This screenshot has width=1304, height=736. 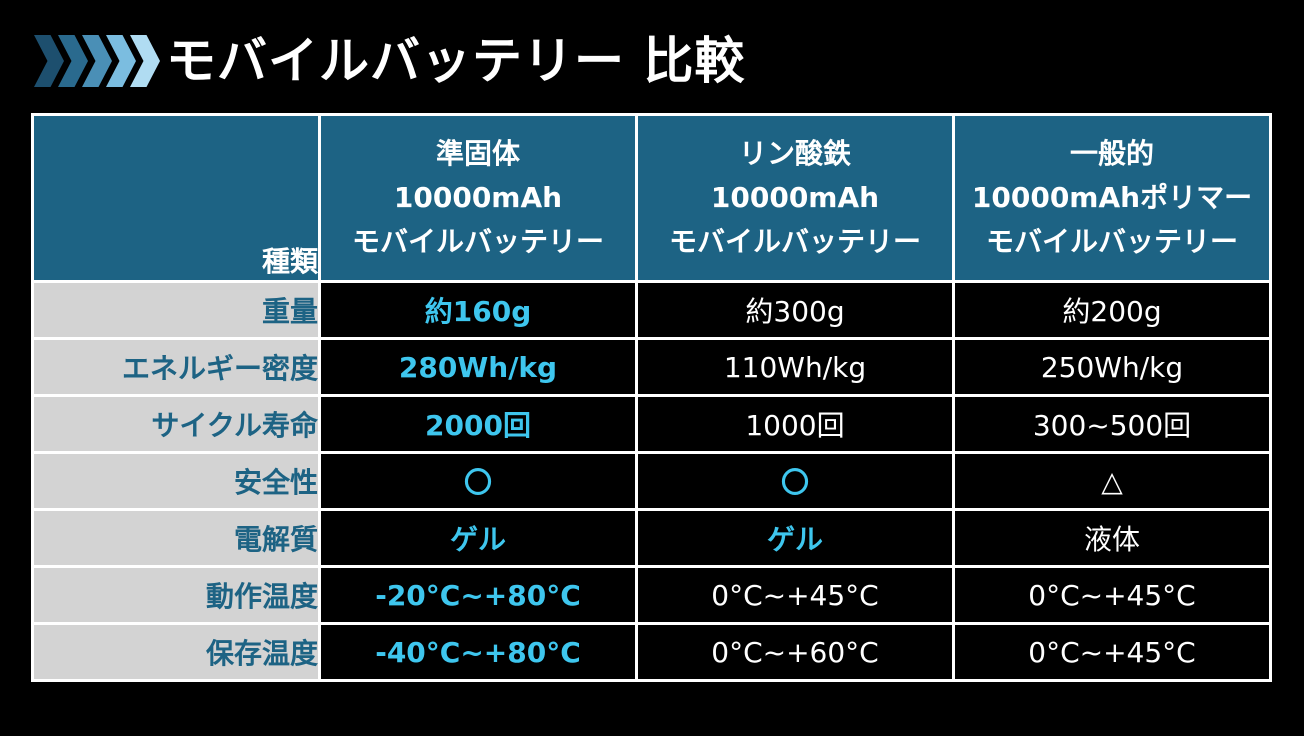 I want to click on table-cell: 300~500回, so click(x=1112, y=424).